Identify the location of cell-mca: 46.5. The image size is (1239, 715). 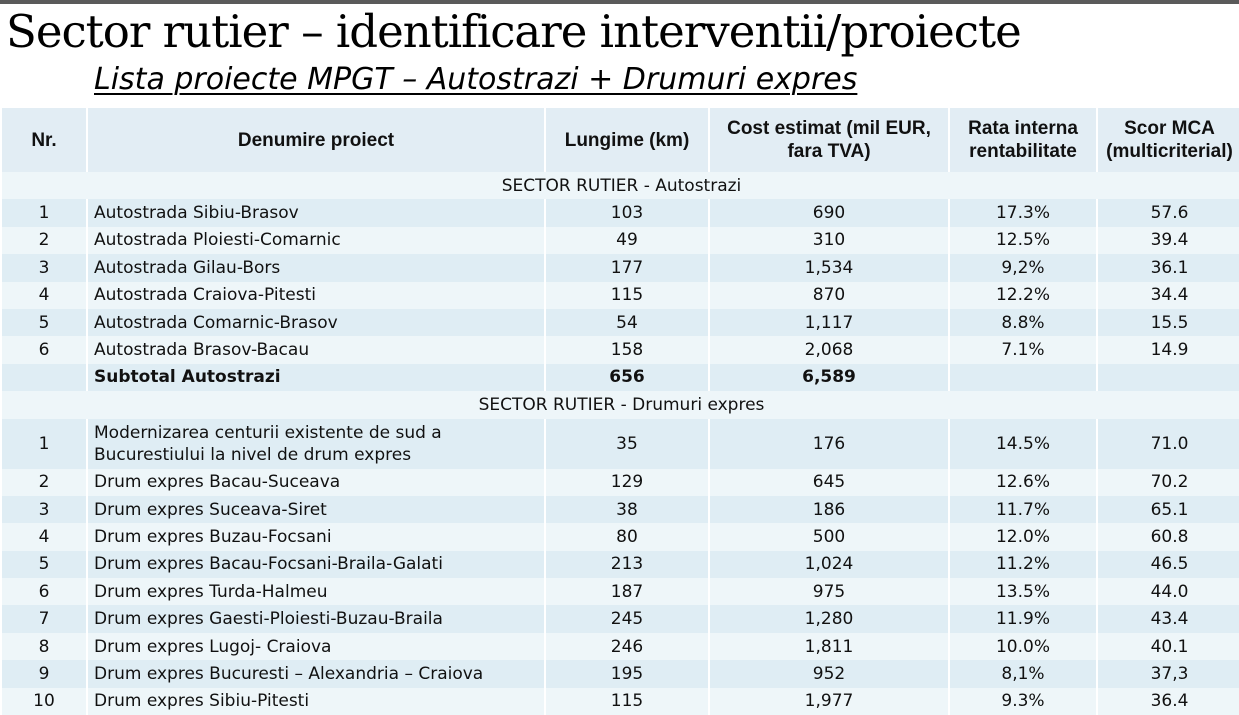
(1169, 564).